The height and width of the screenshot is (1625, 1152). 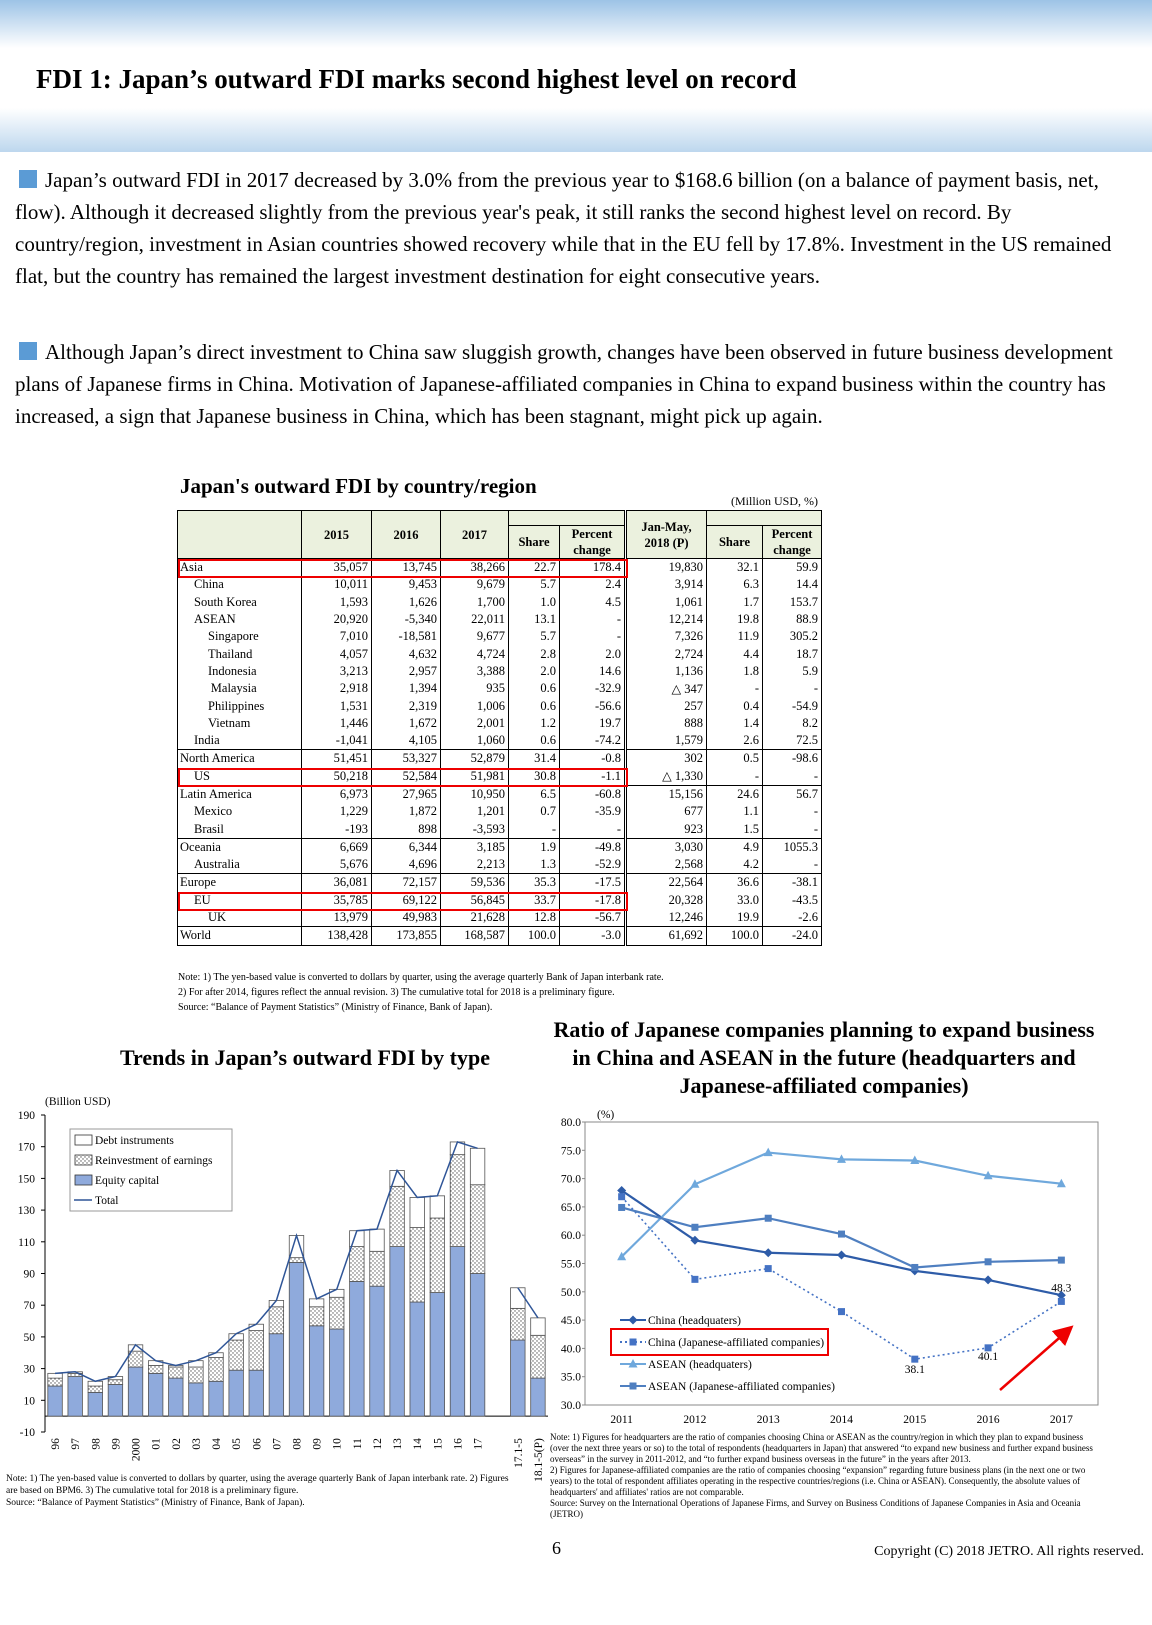 What do you see at coordinates (336, 619) in the screenshot?
I see `table-cell: 20,920` at bounding box center [336, 619].